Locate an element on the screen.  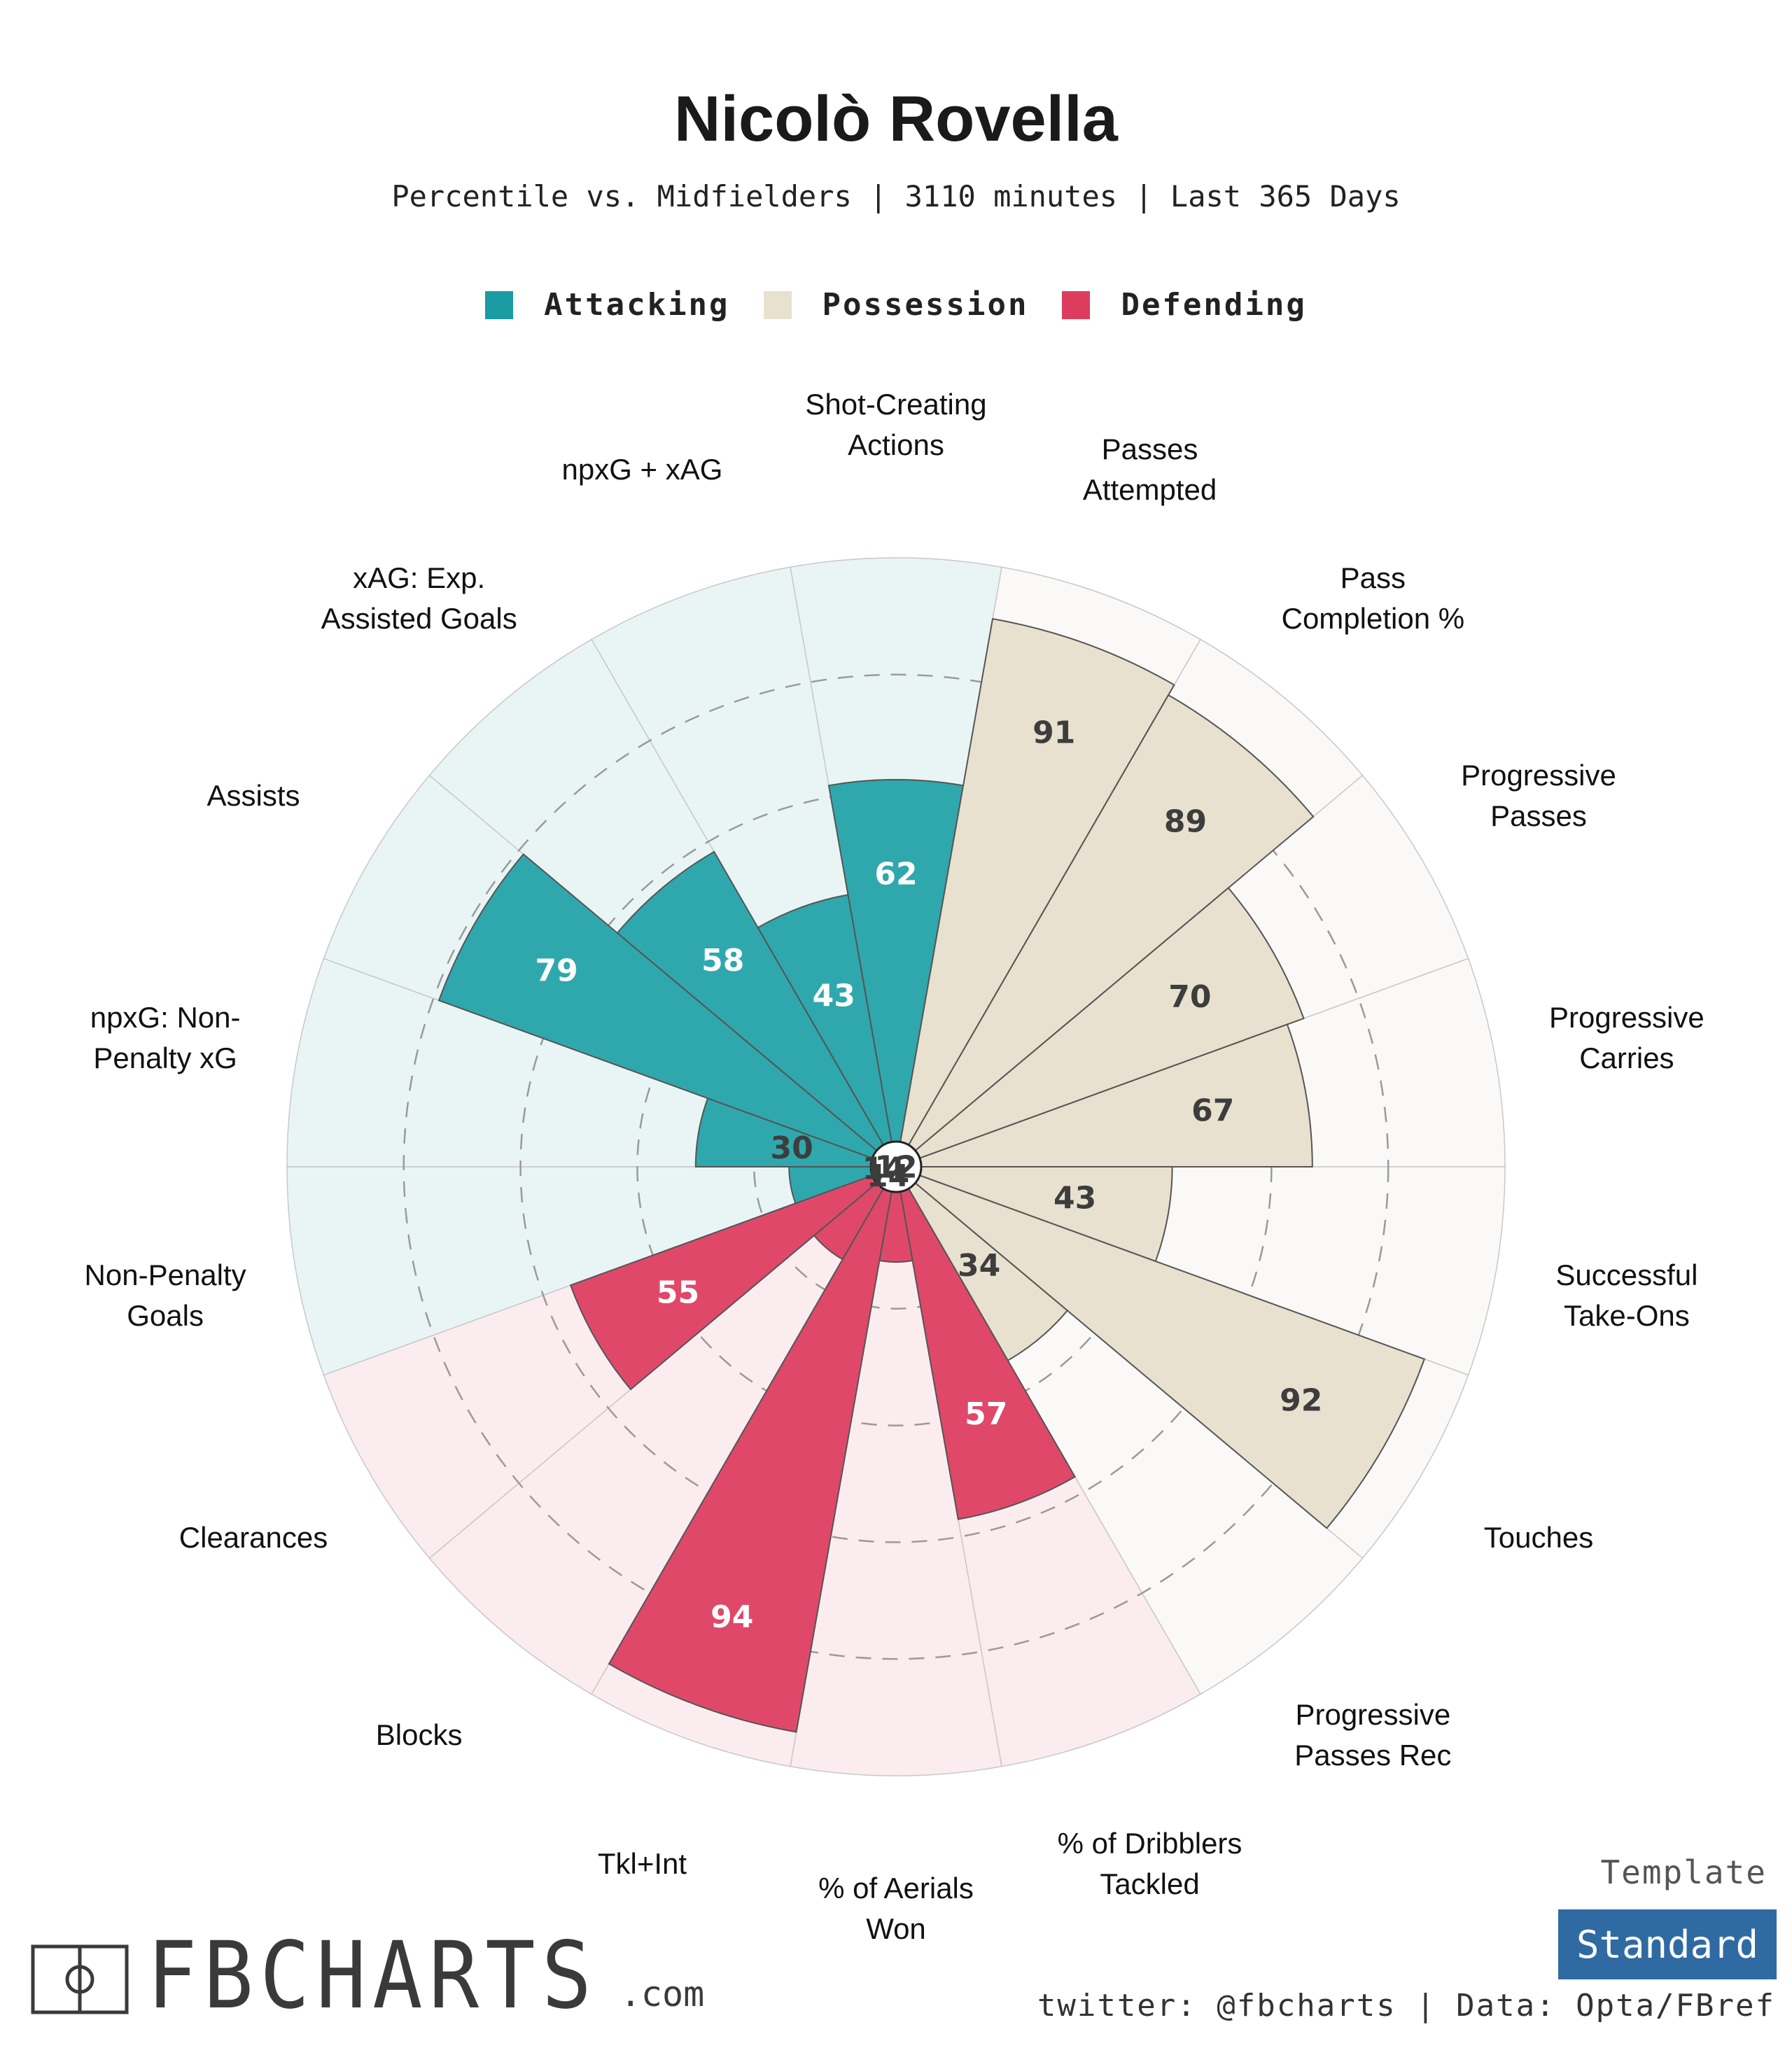
value-label: 70 is located at coordinates (1189, 997).